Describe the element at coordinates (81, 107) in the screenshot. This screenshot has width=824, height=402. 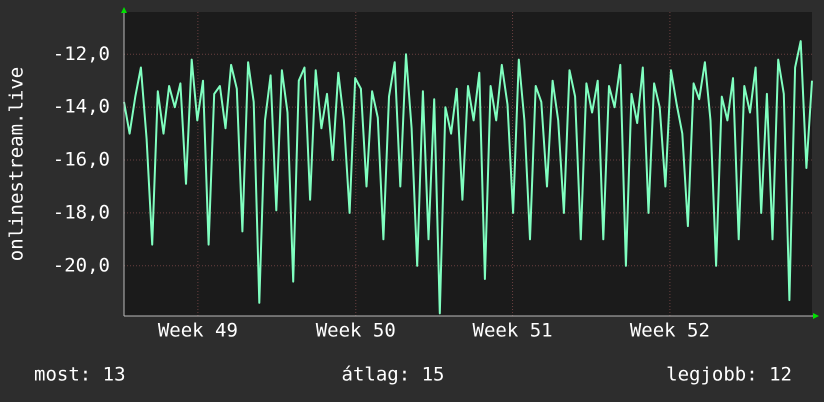
I see `y-tick-label: -14,0` at that location.